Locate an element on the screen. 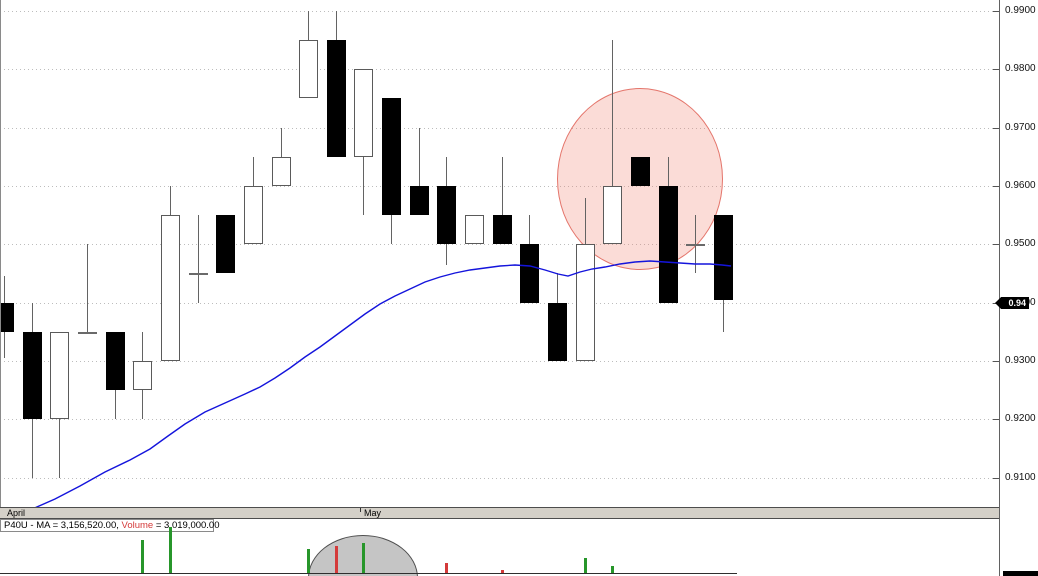 The width and height of the screenshot is (1038, 576). volume-baseline is located at coordinates (368, 573).